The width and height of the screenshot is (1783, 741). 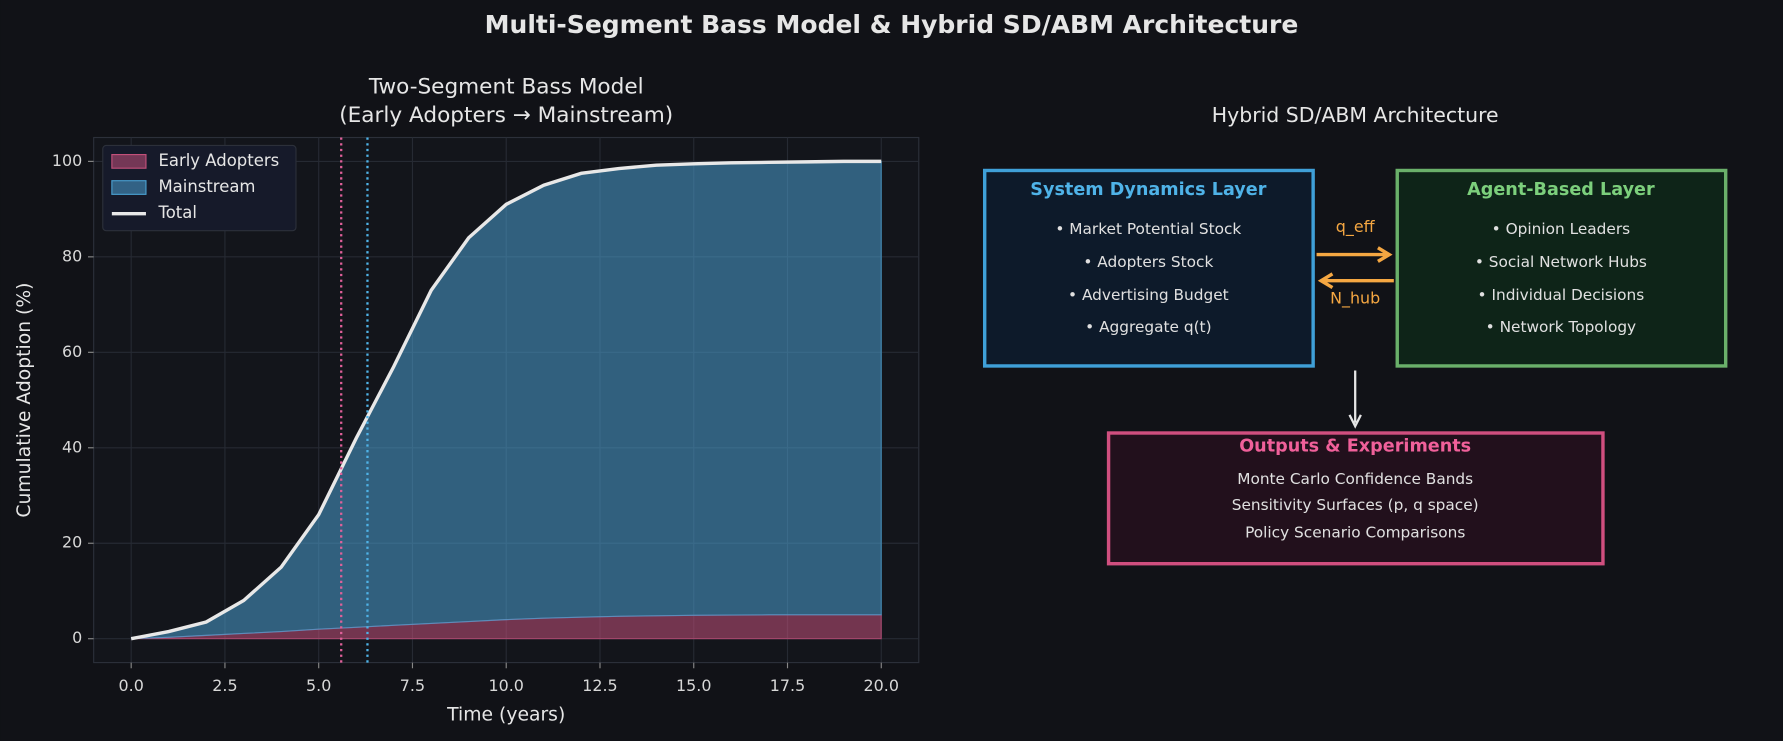 I want to click on y-tick-label: 40, so click(x=72, y=446).